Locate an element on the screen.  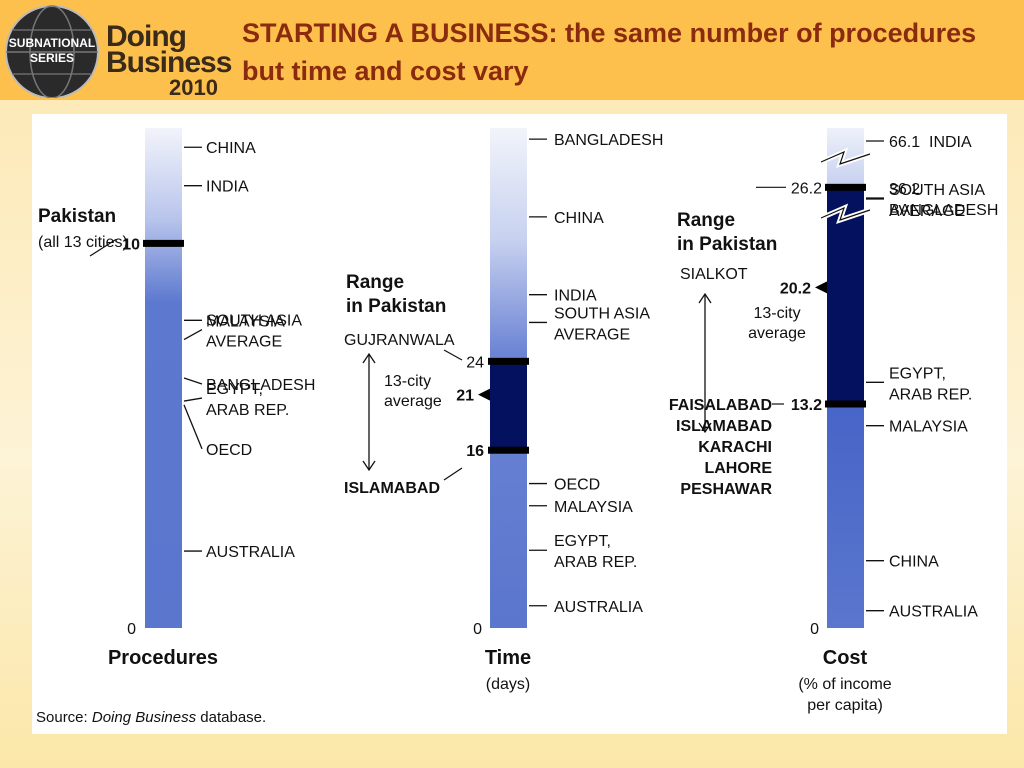
source-note: Source: Doing Business database. is located at coordinates (151, 717).